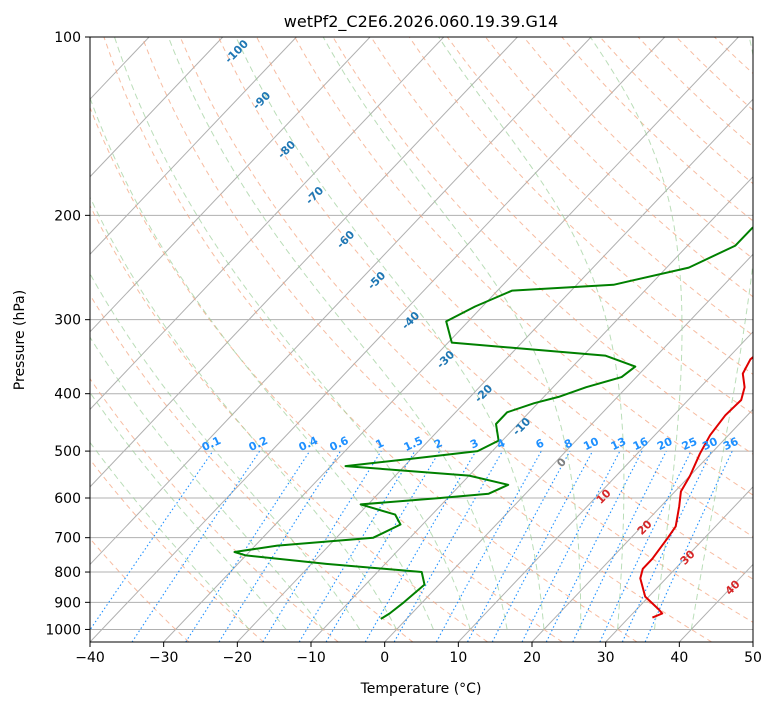 Image resolution: width=775 pixels, height=712 pixels. Describe the element at coordinates (67, 321) in the screenshot. I see `y-tick-label: 300` at that location.